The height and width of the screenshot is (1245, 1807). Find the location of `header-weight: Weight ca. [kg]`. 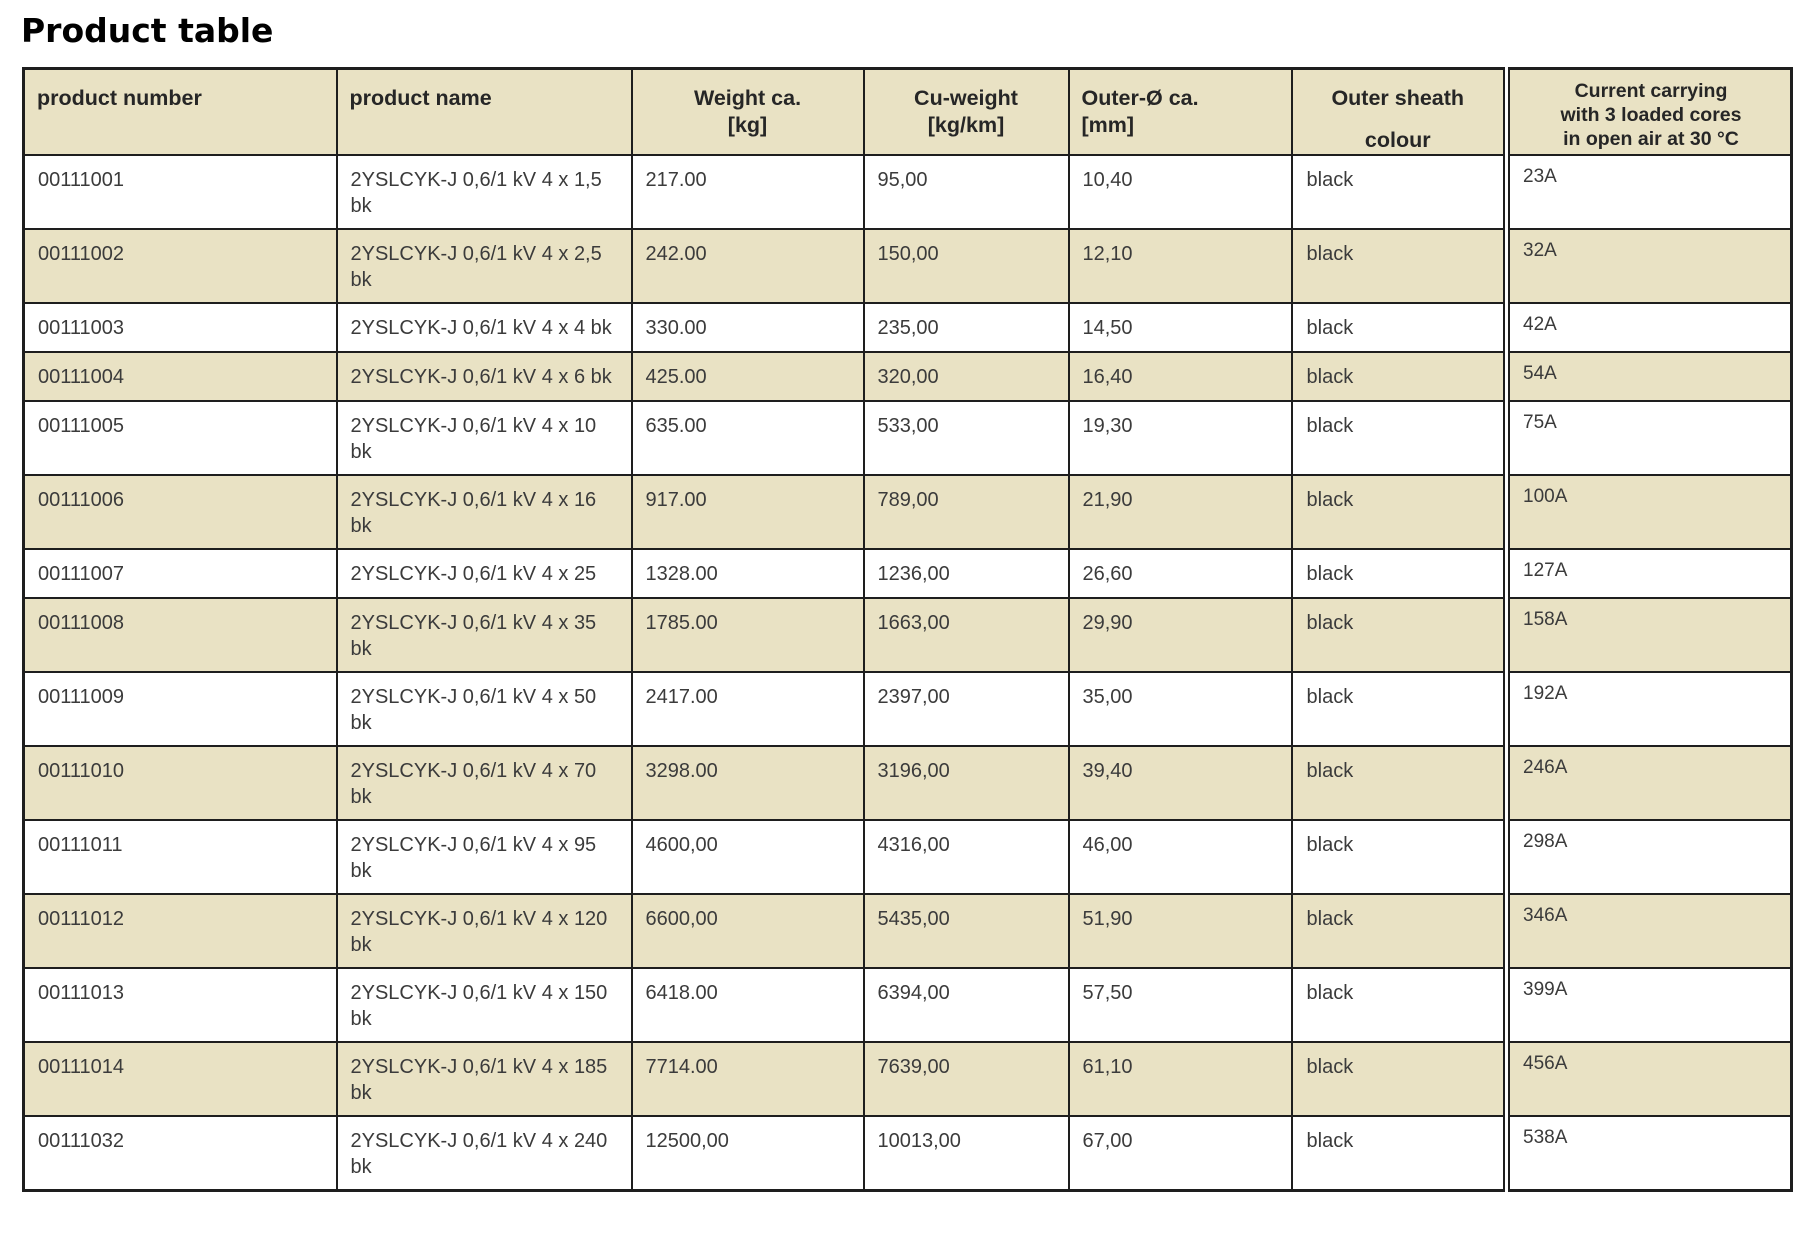

header-weight: Weight ca. [kg] is located at coordinates (747, 112).